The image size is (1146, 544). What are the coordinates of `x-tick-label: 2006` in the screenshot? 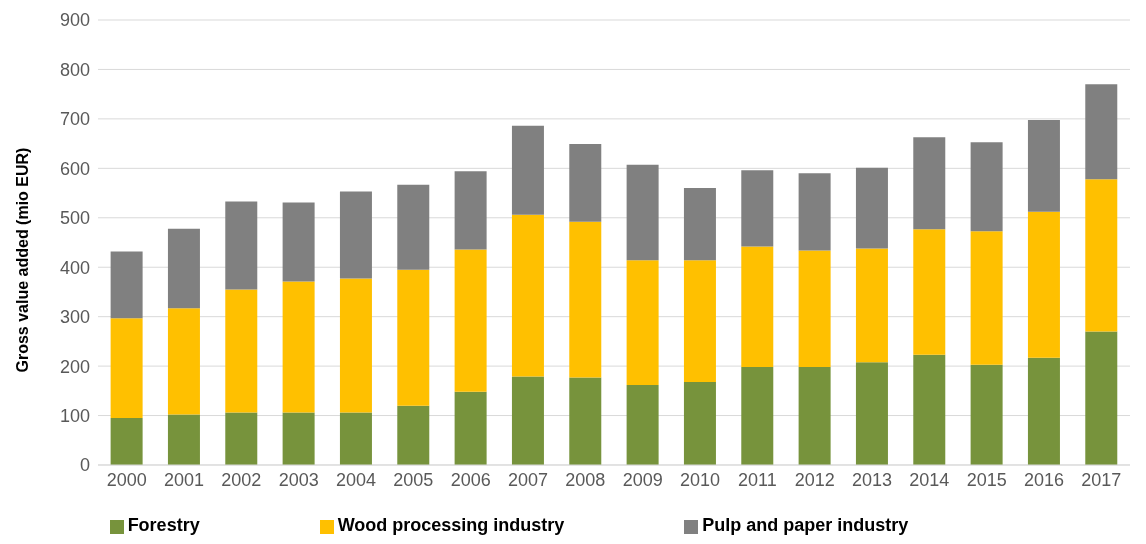 It's located at (470, 479).